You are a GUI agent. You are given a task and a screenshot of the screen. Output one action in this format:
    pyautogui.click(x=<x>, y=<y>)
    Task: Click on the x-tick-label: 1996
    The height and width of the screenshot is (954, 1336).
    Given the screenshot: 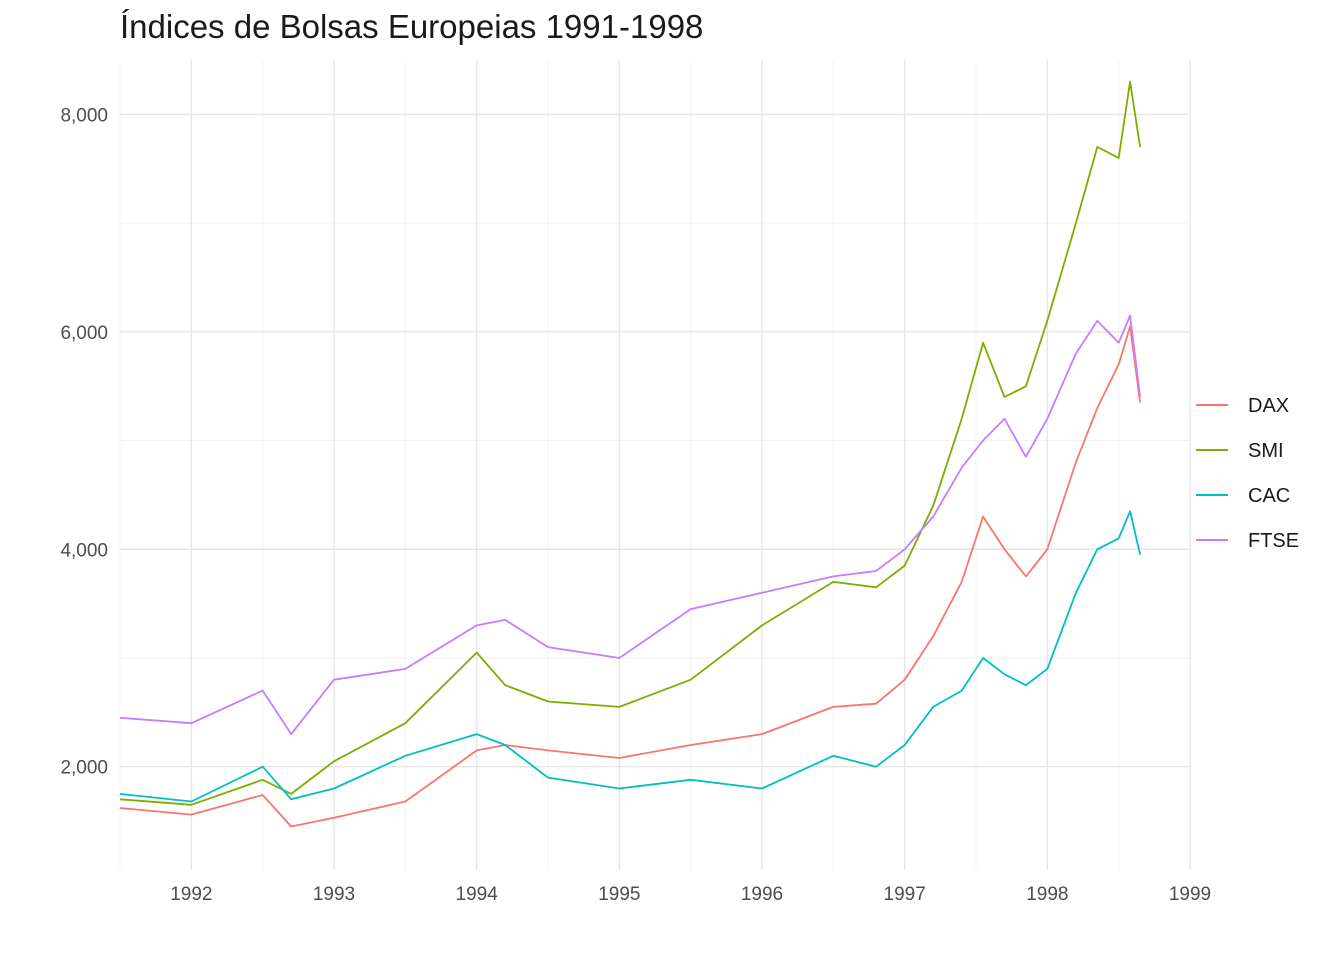 What is the action you would take?
    pyautogui.click(x=762, y=894)
    